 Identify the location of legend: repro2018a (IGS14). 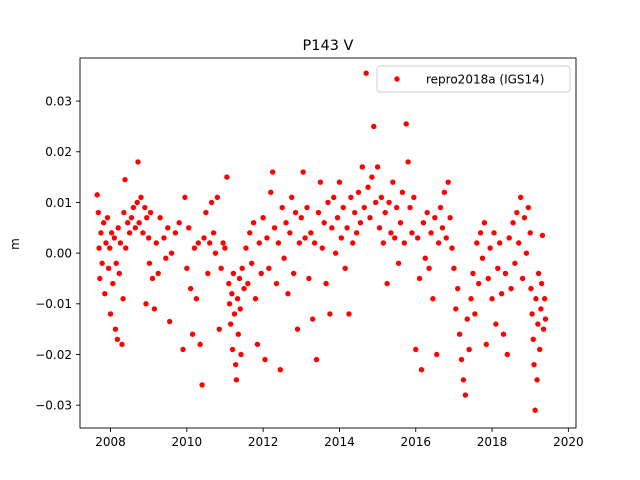
(473, 79).